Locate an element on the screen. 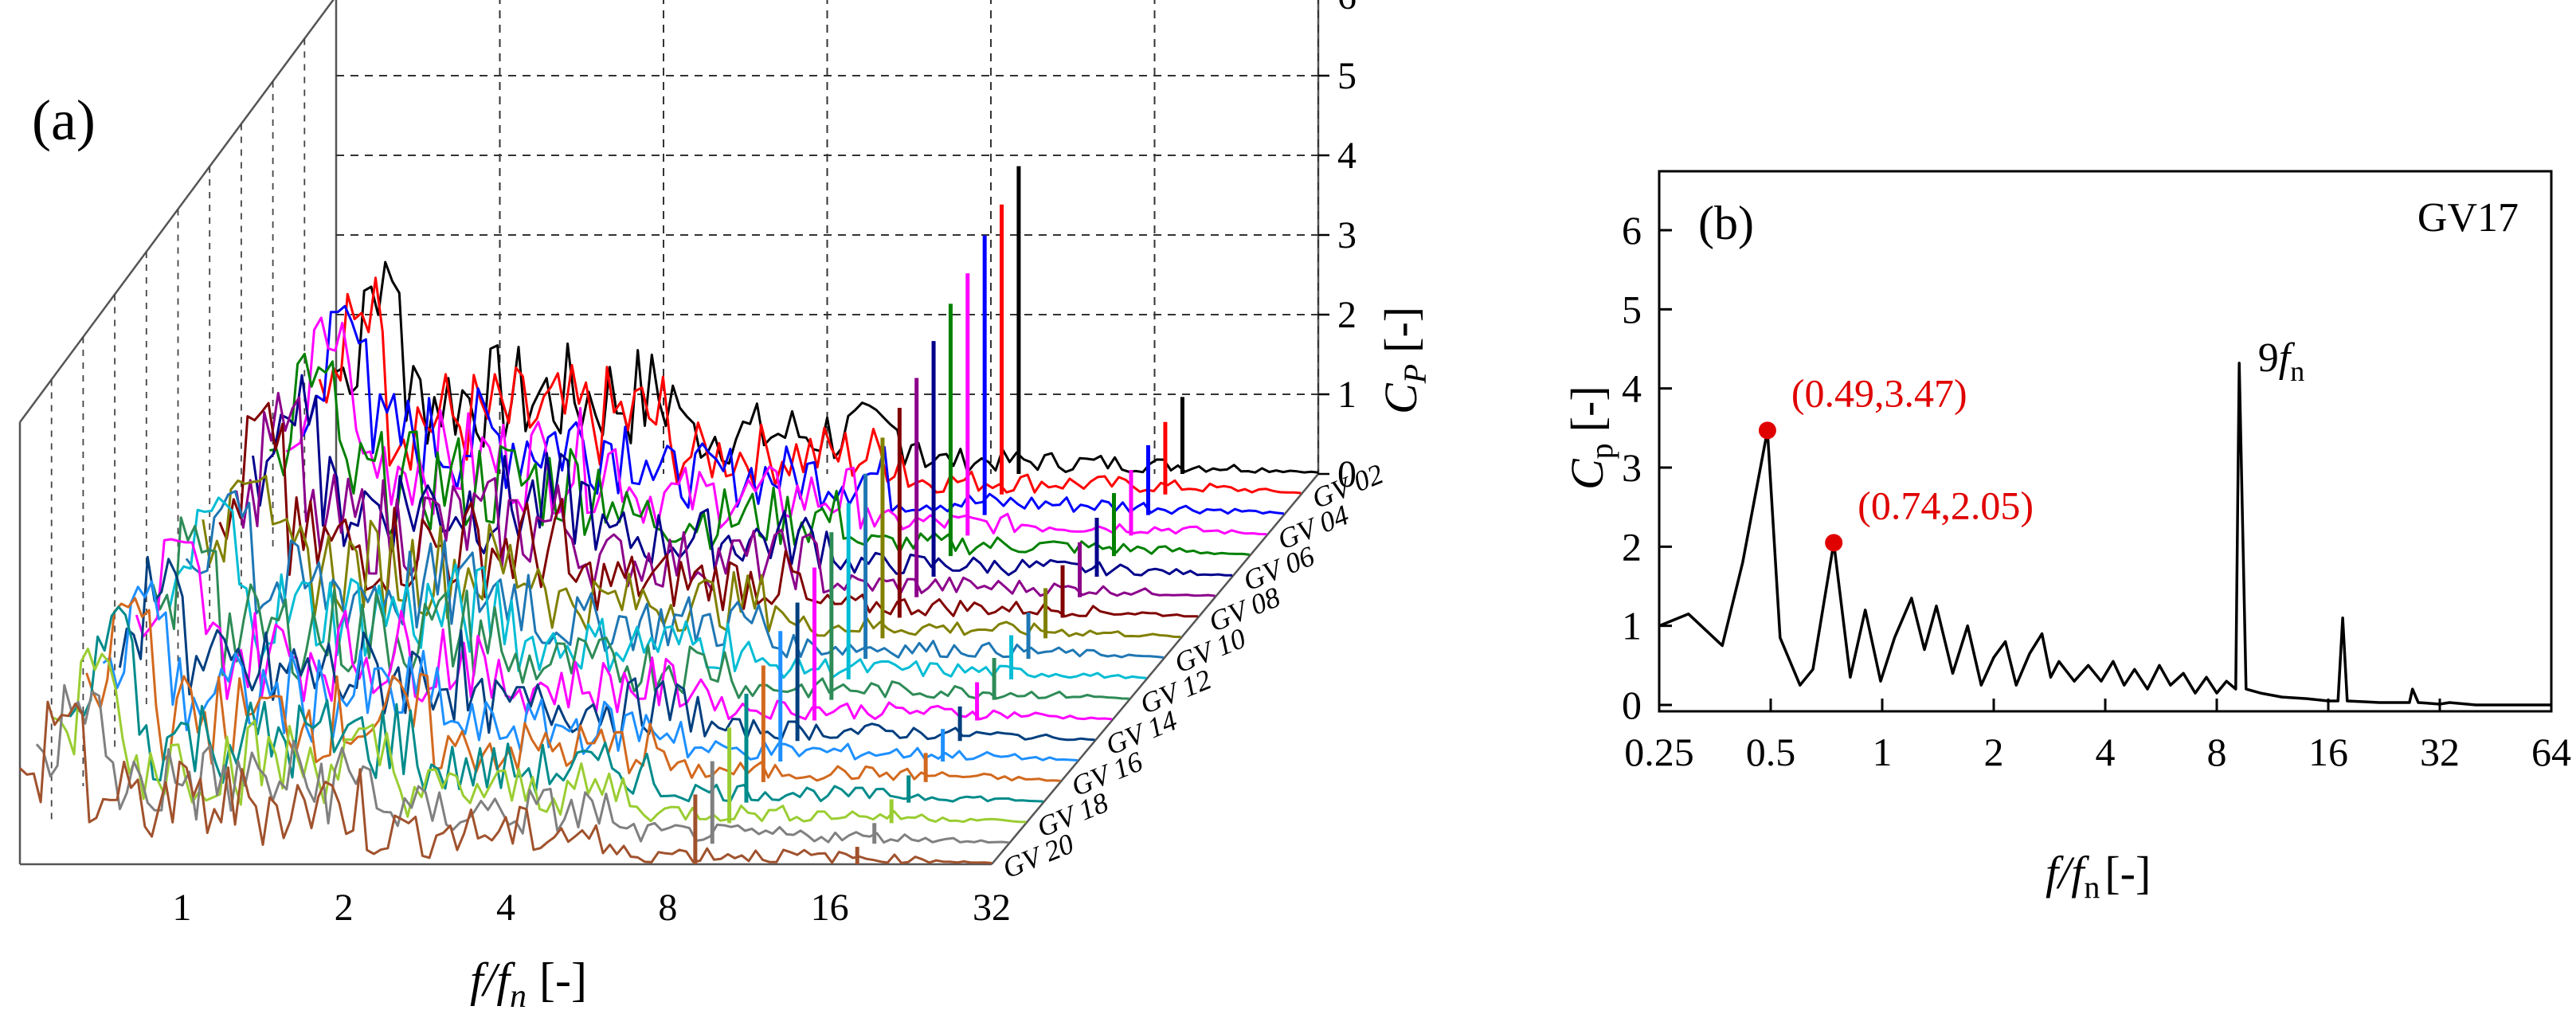 This screenshot has height=1014, width=2576. series-label: GV 12 is located at coordinates (1176, 692).